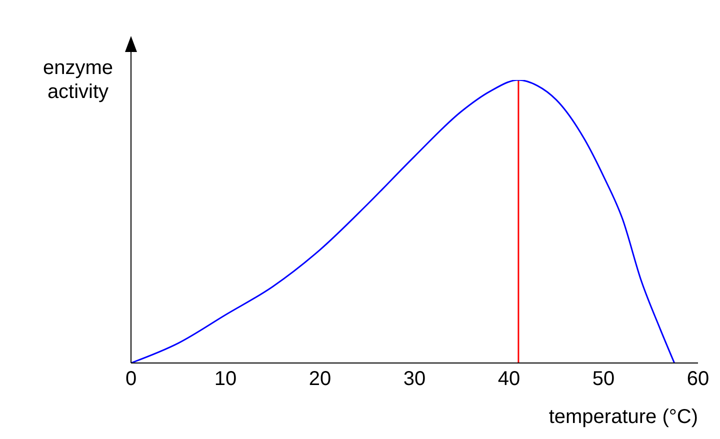 The width and height of the screenshot is (720, 439). What do you see at coordinates (78, 80) in the screenshot?
I see `y-axis-title: enzyme activity` at bounding box center [78, 80].